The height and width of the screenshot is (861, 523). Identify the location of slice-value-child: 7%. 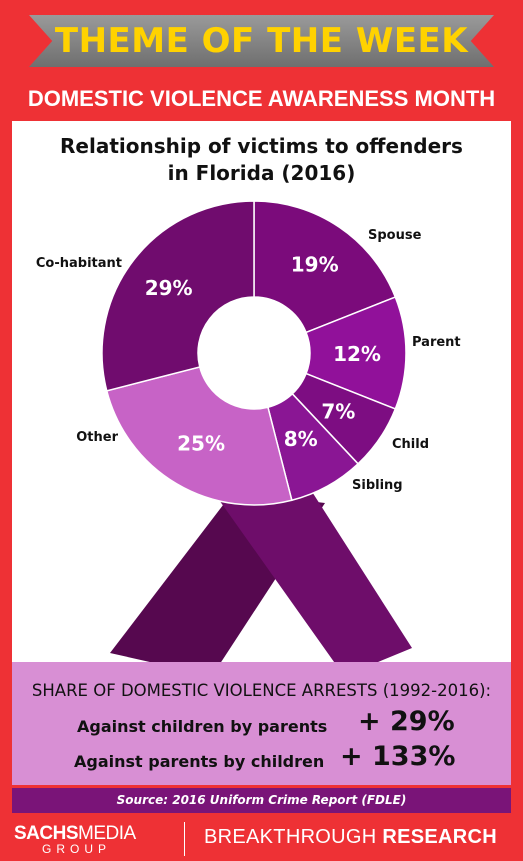
(338, 411).